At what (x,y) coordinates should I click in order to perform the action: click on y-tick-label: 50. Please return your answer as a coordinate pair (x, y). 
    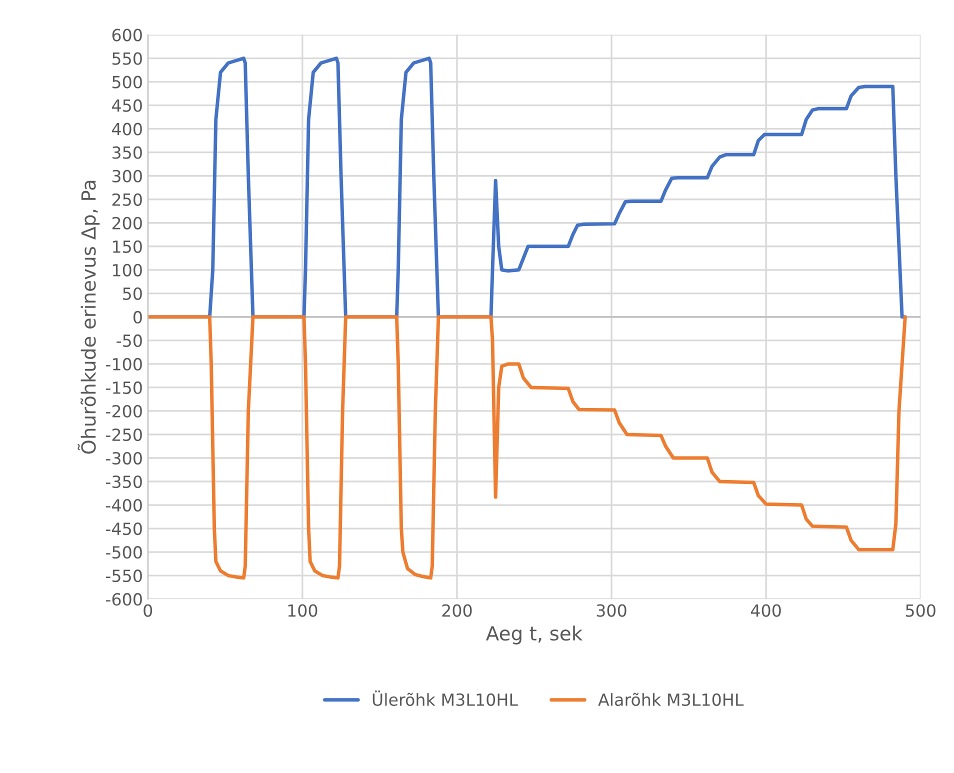
    Looking at the image, I should click on (132, 293).